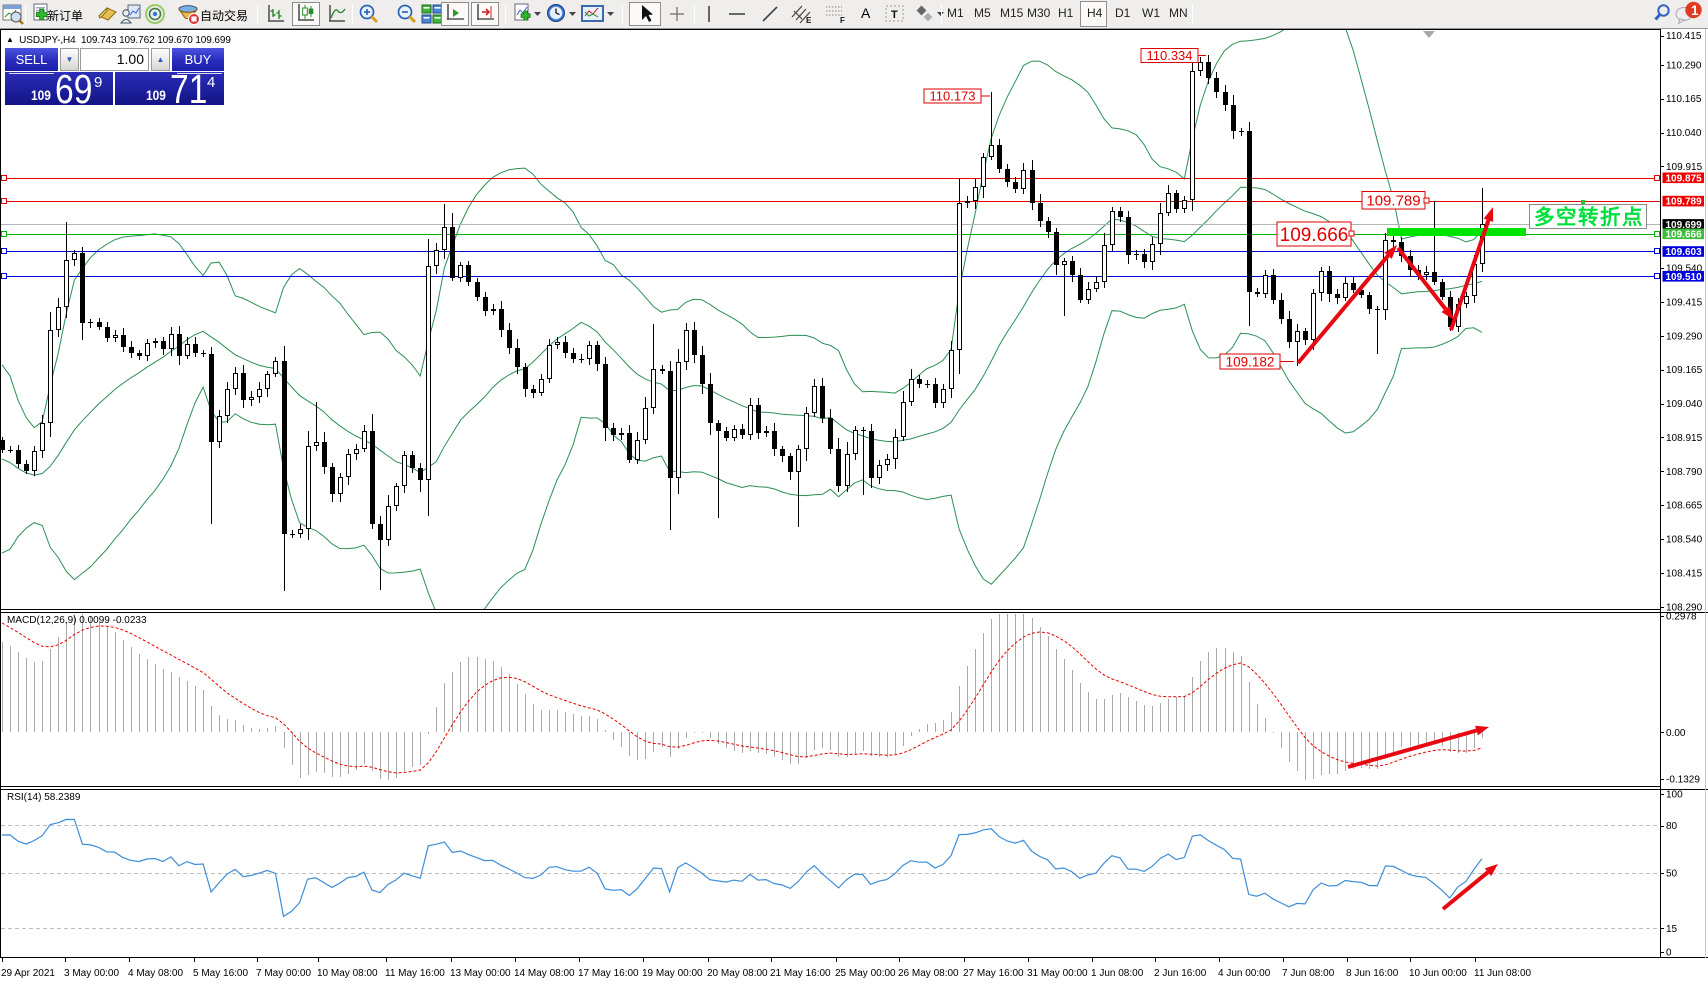  What do you see at coordinates (1180, 973) in the screenshot?
I see `svg-text: 2 Jun 16:00` at bounding box center [1180, 973].